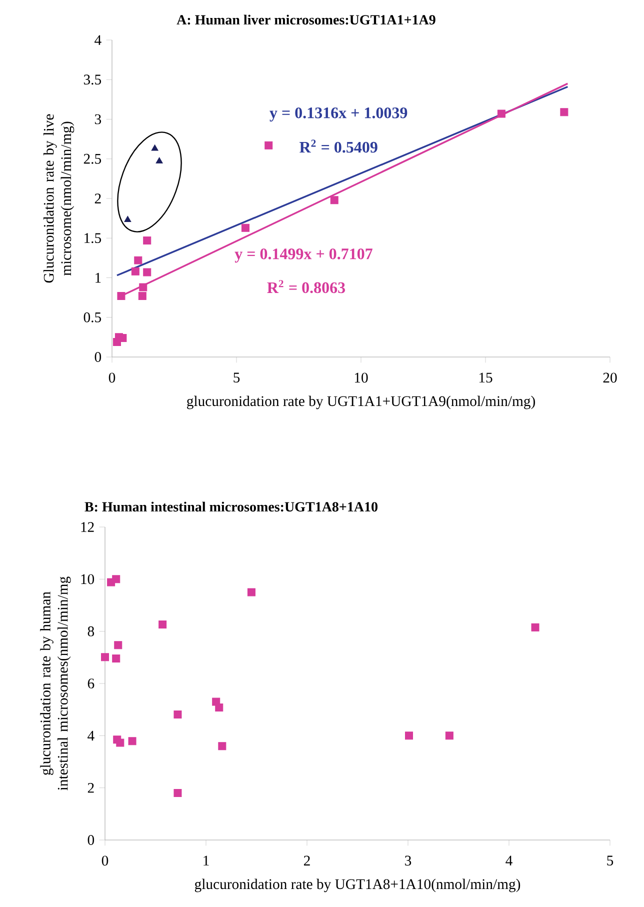 The width and height of the screenshot is (644, 907). Describe the element at coordinates (87, 527) in the screenshot. I see `y-tick-label: 12` at that location.